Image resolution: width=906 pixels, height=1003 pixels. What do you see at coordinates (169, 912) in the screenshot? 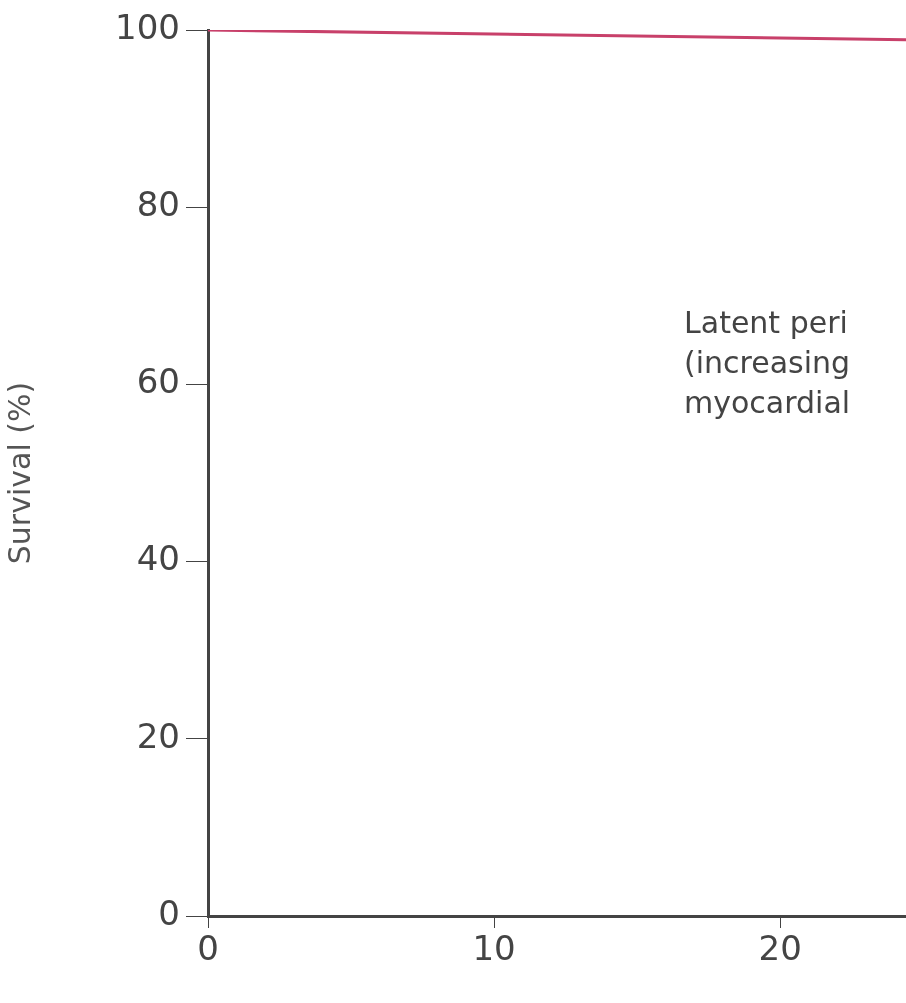
I see `y-tick-label: 0` at bounding box center [169, 912].